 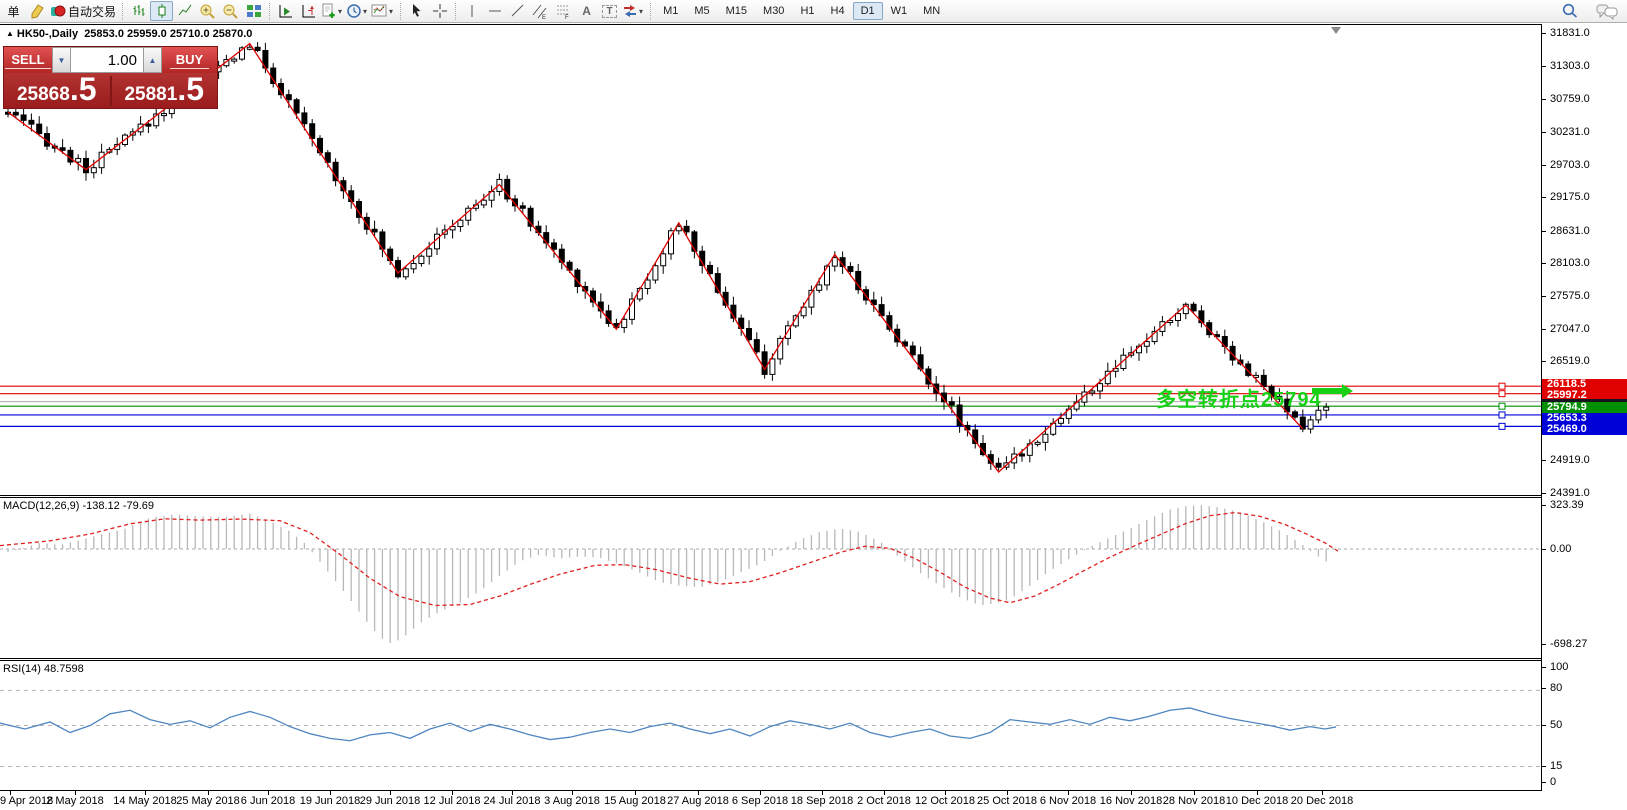 I want to click on text-button: A, so click(x=586, y=11).